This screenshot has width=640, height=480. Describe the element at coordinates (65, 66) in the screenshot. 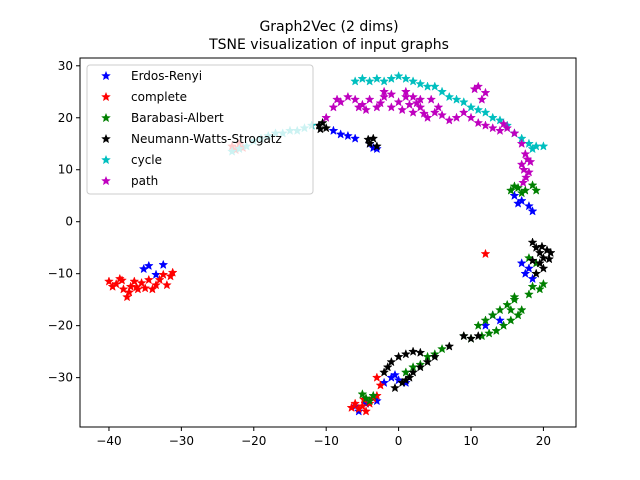

I see `y-tick-label: 30` at that location.